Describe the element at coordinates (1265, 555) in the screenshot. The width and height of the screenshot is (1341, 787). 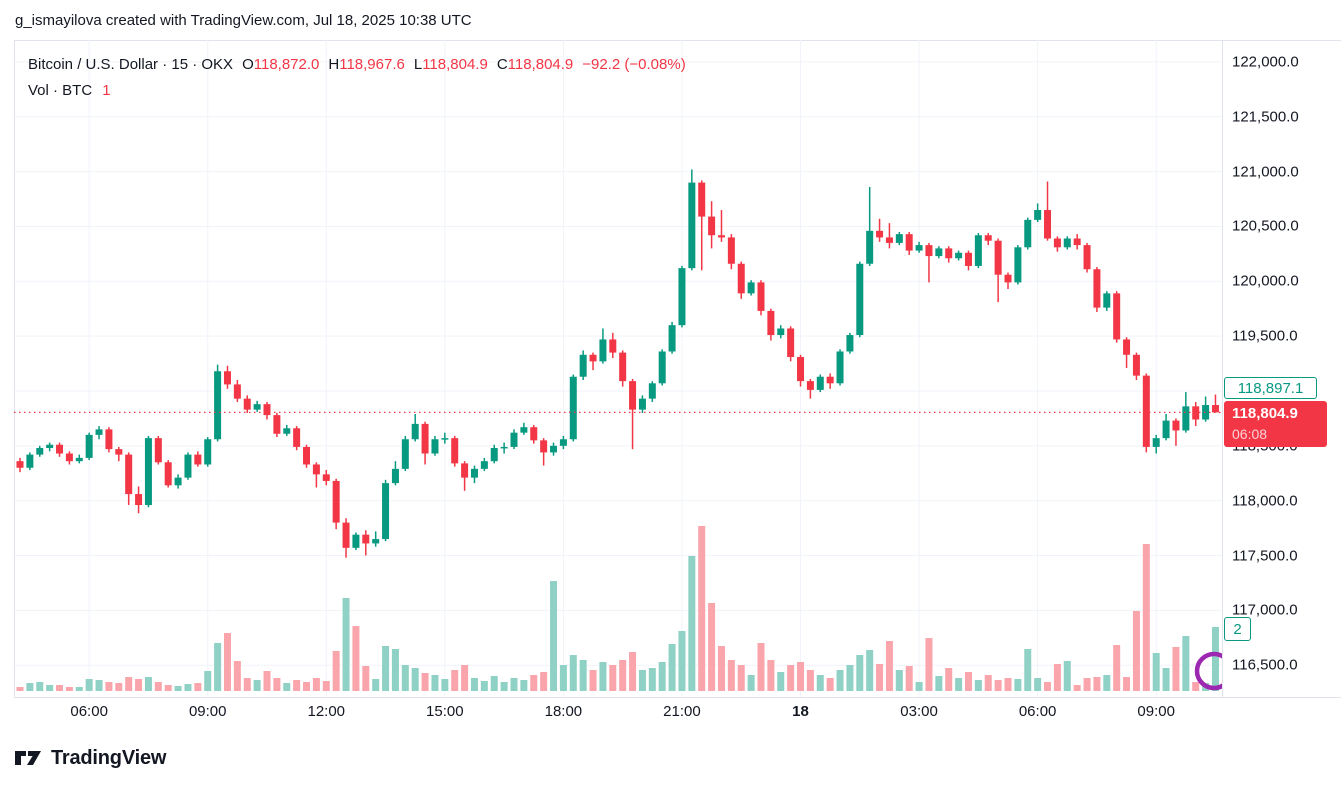
I see `price-axis-label: 117,500.0` at that location.